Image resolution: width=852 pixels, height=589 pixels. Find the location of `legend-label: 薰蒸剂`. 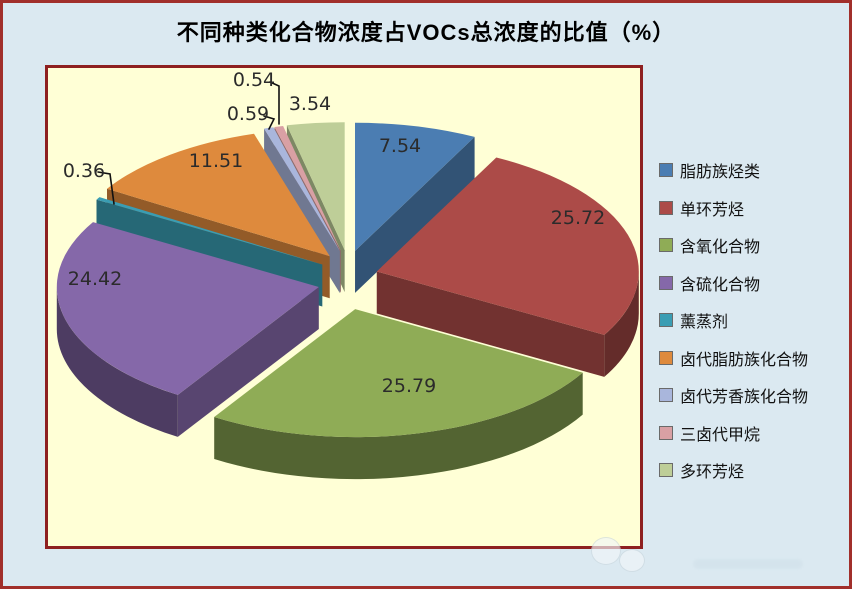

legend-label: 薰蒸剂 is located at coordinates (704, 322).